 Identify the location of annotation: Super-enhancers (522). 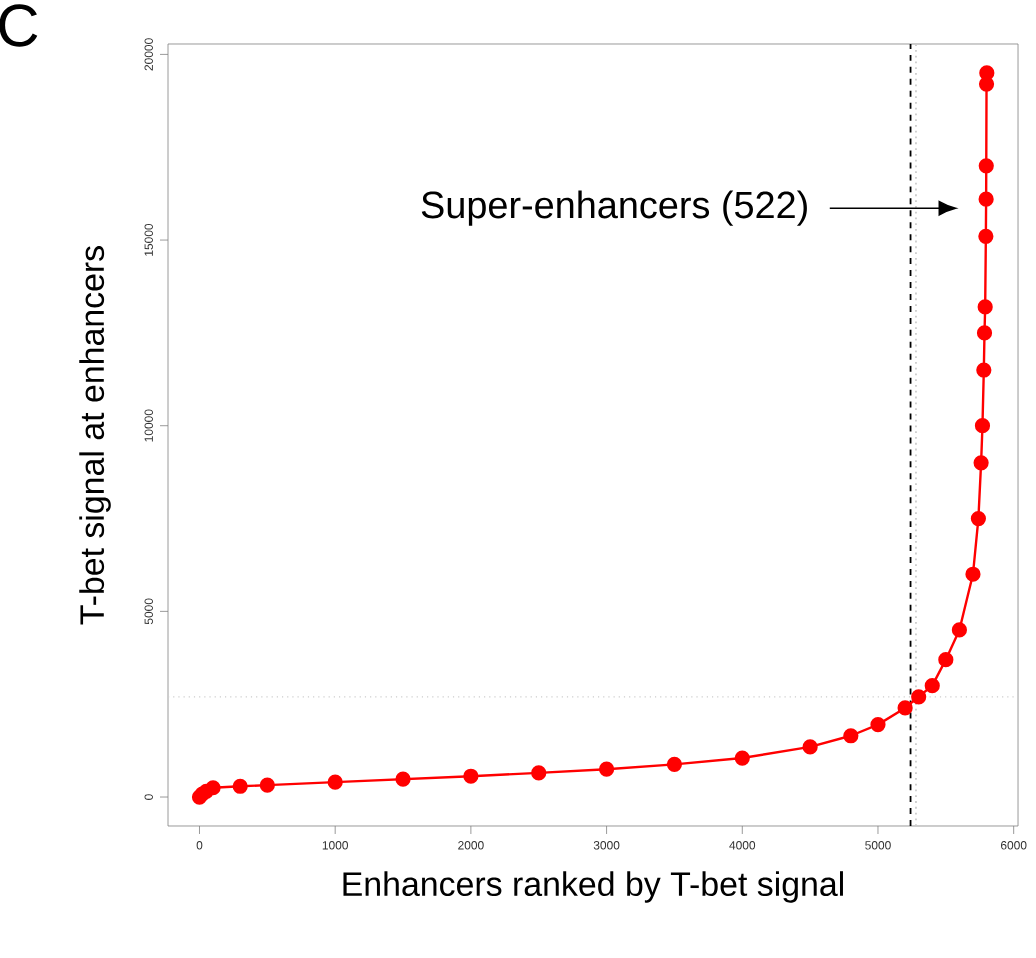
(614, 208).